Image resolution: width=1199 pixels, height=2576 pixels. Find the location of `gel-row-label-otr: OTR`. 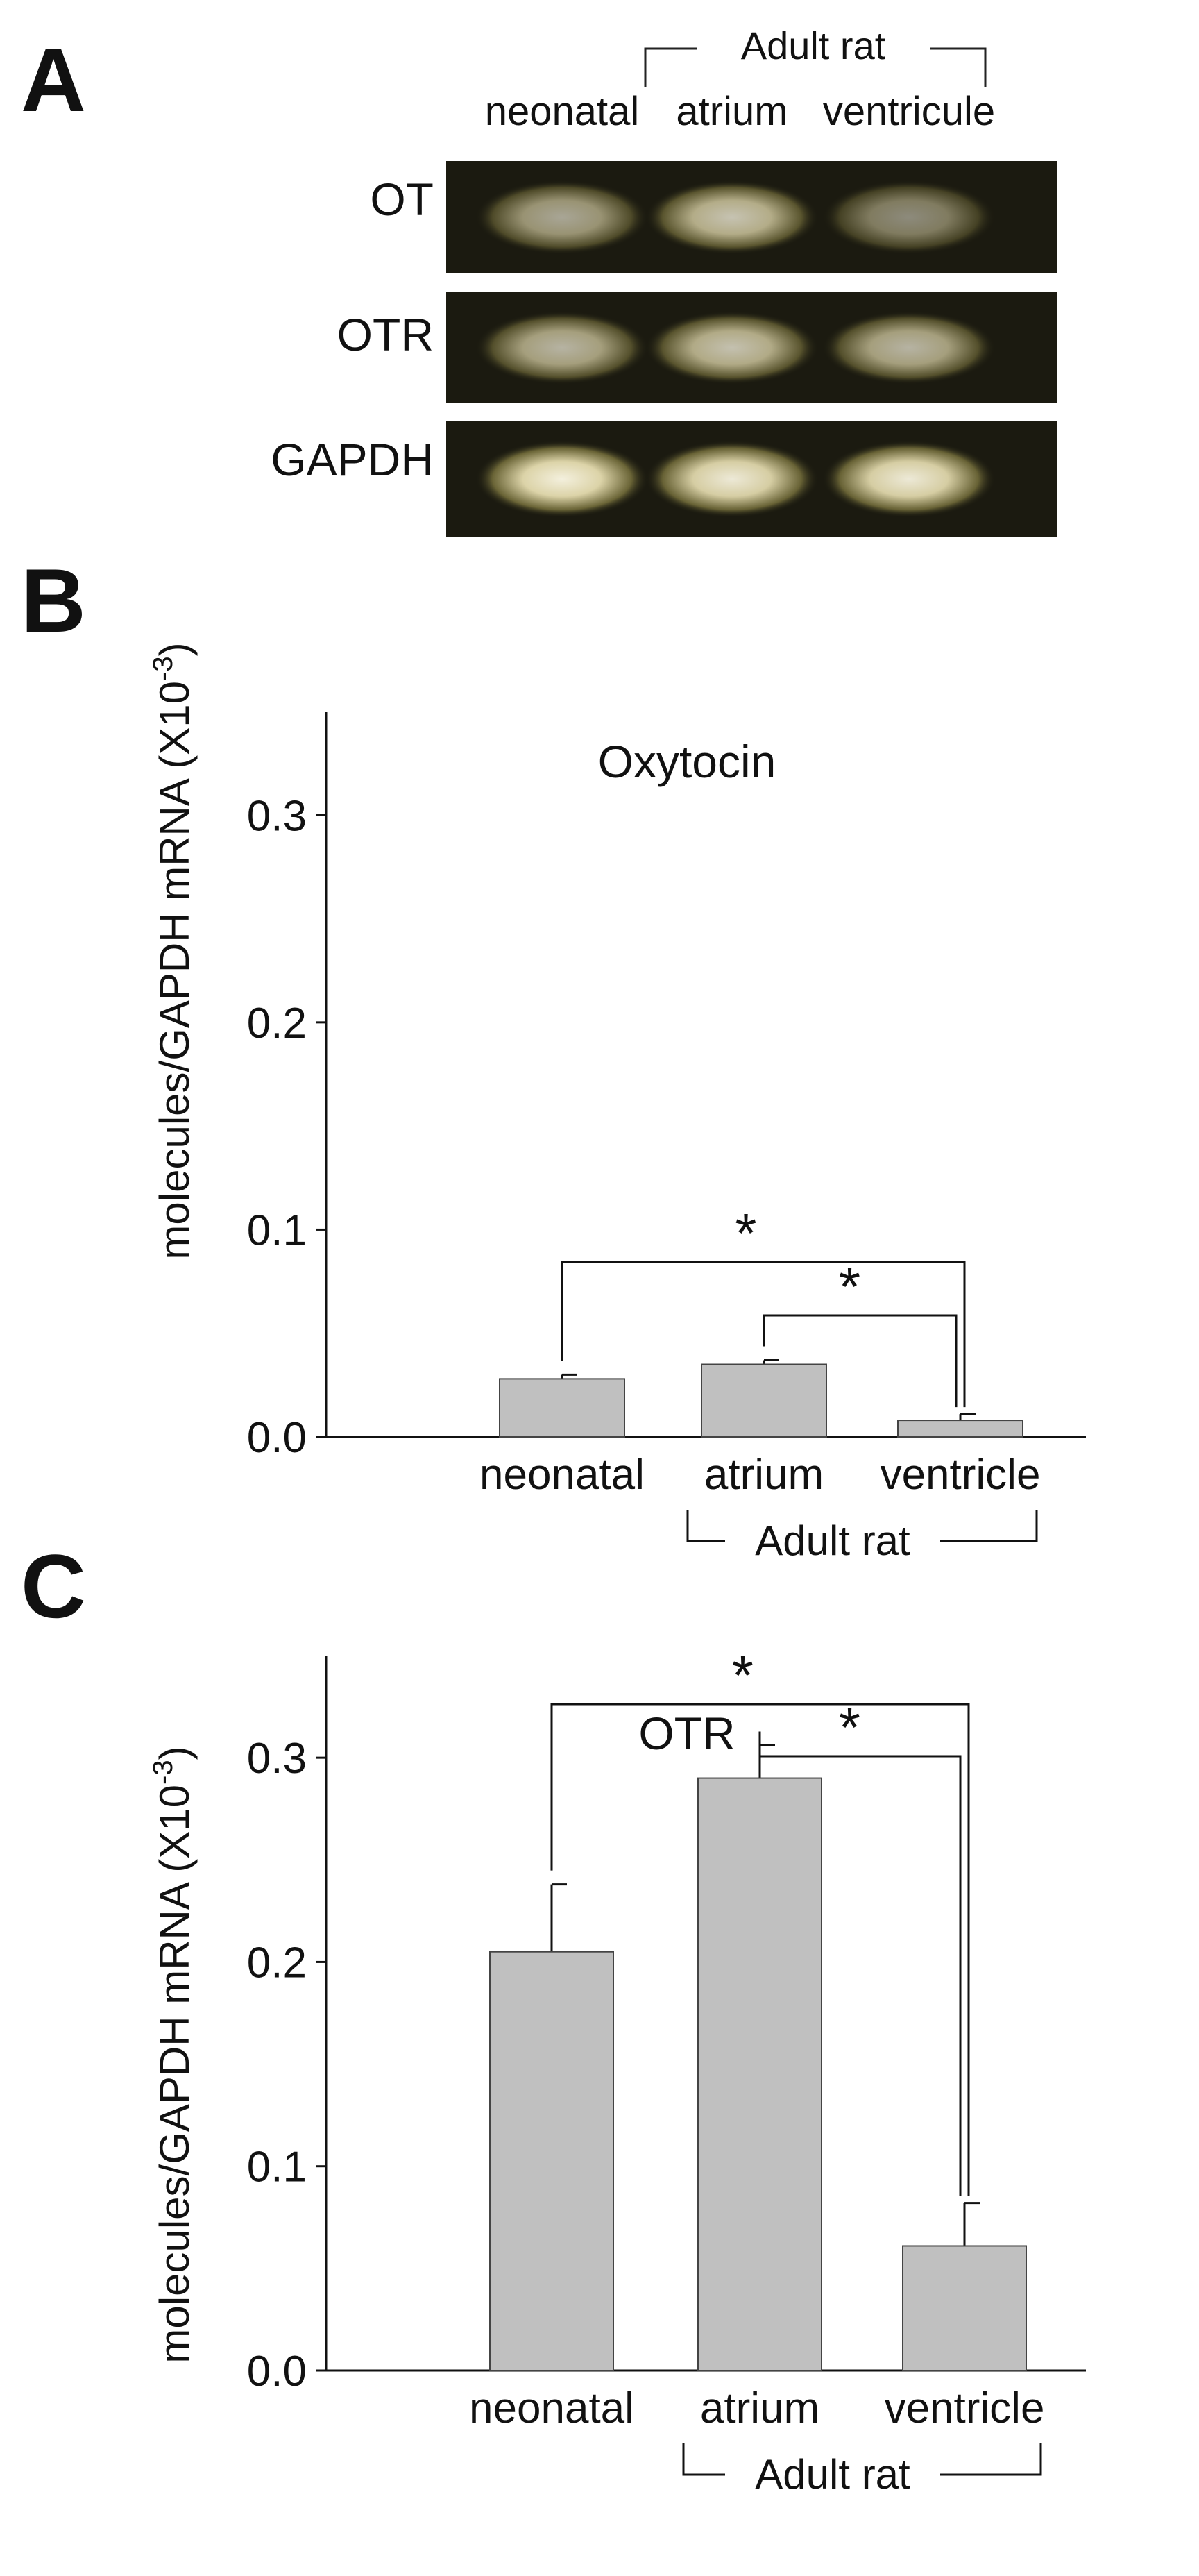

gel-row-label-otr: OTR is located at coordinates (385, 334).